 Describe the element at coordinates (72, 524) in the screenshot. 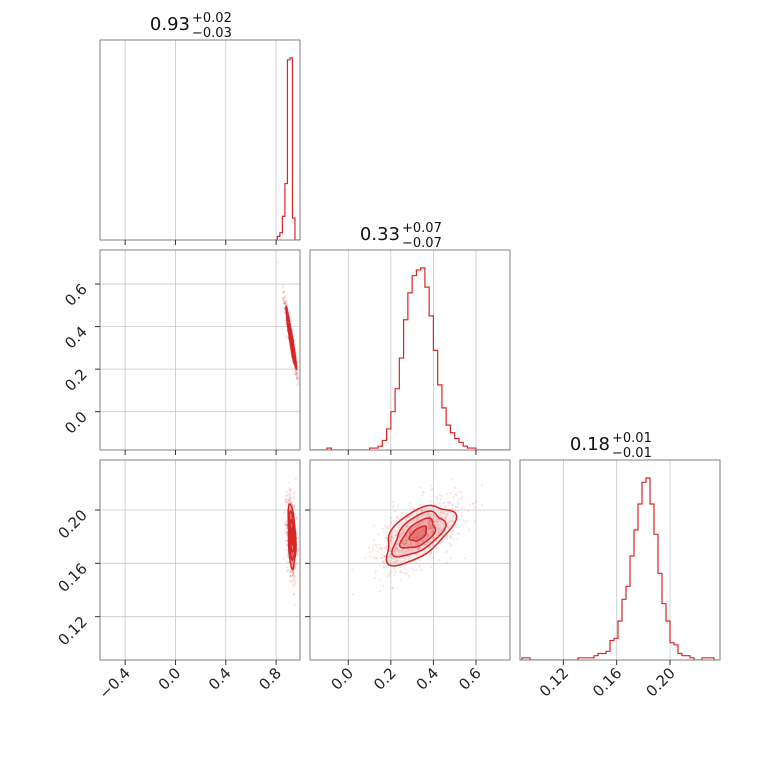

I see `y-tick-label: 0.20` at that location.